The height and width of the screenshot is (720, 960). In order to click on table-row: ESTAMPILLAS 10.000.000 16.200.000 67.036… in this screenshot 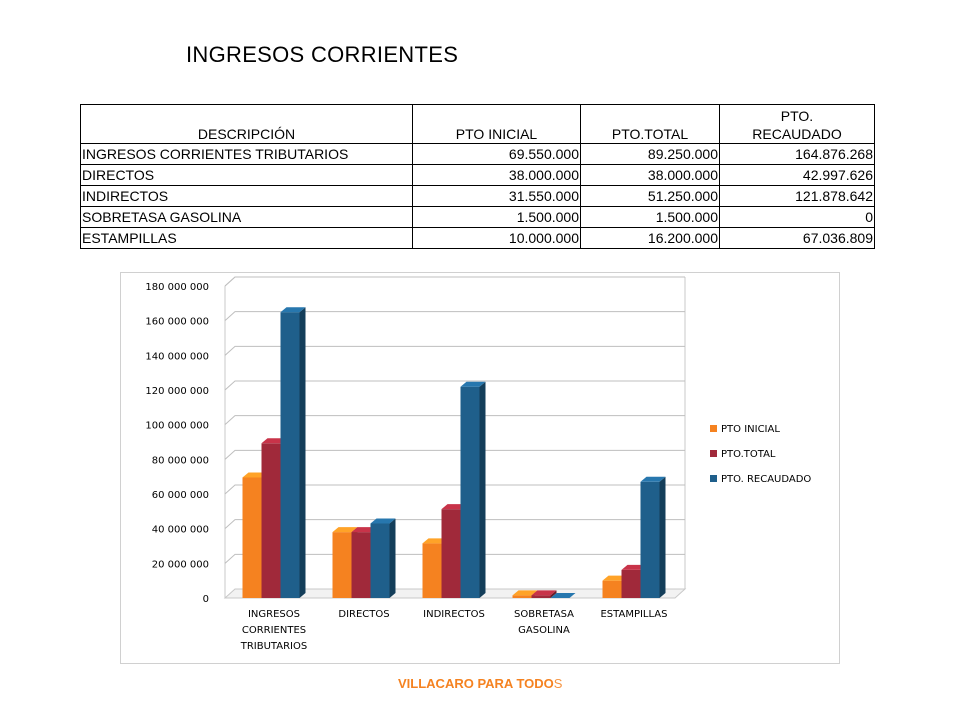, I will do `click(477, 238)`.